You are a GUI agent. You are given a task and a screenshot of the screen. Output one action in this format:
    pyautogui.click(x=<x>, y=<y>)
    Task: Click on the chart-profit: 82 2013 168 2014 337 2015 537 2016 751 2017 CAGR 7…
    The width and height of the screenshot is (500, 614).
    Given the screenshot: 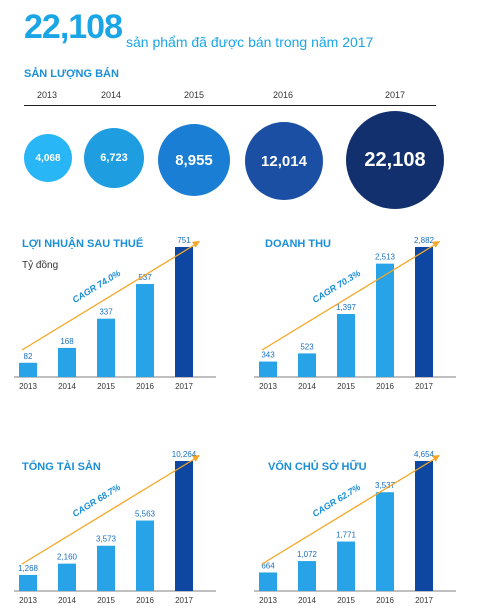 What is the action you would take?
    pyautogui.click(x=115, y=313)
    